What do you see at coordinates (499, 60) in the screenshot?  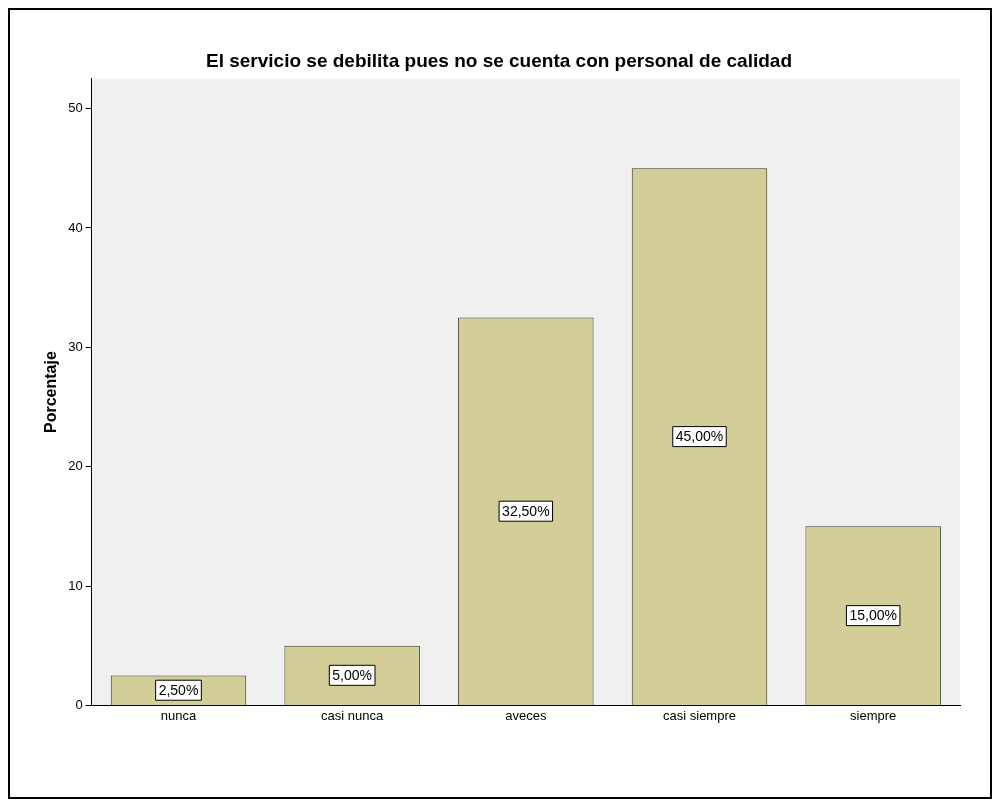 I see `chart-title: El servicio se debilita pues no se cuenta con personal de calidad` at bounding box center [499, 60].